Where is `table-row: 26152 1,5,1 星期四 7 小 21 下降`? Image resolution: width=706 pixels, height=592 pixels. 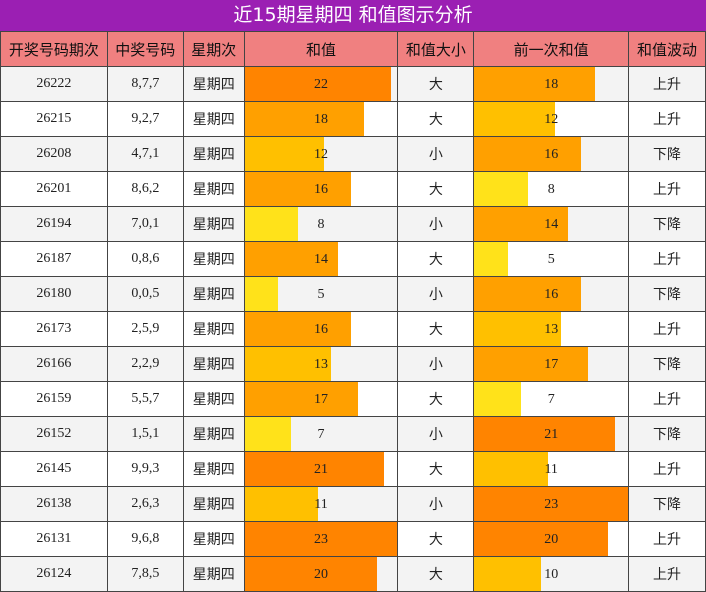
table-row: 26152 1,5,1 星期四 7 小 21 下降 is located at coordinates (353, 434).